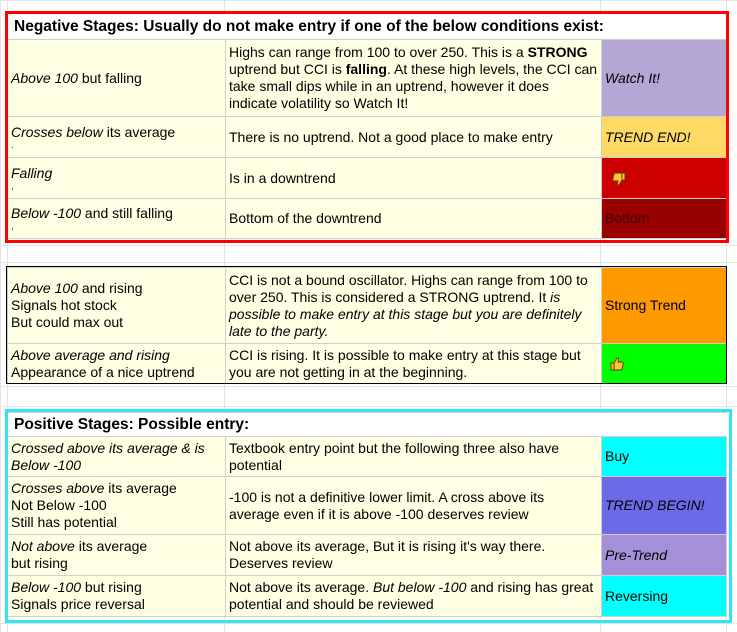 The image size is (737, 632). Describe the element at coordinates (57, 131) in the screenshot. I see `text-run: Crosses below` at that location.